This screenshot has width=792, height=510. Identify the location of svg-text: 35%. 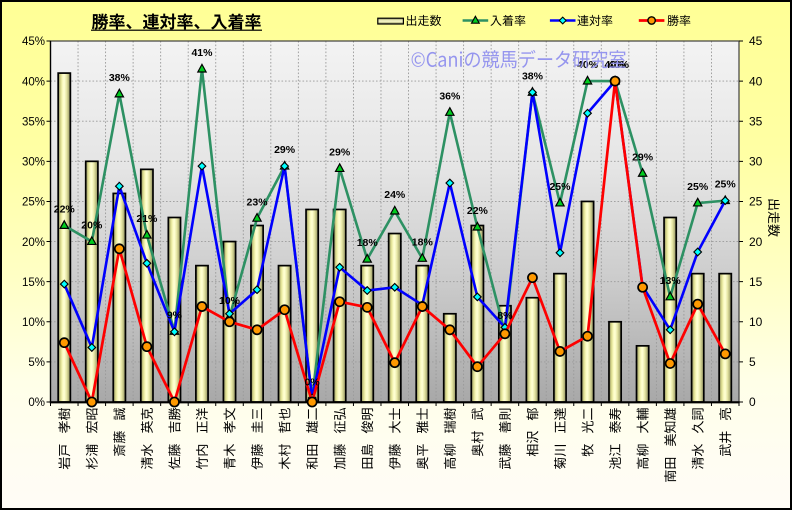
(33, 122).